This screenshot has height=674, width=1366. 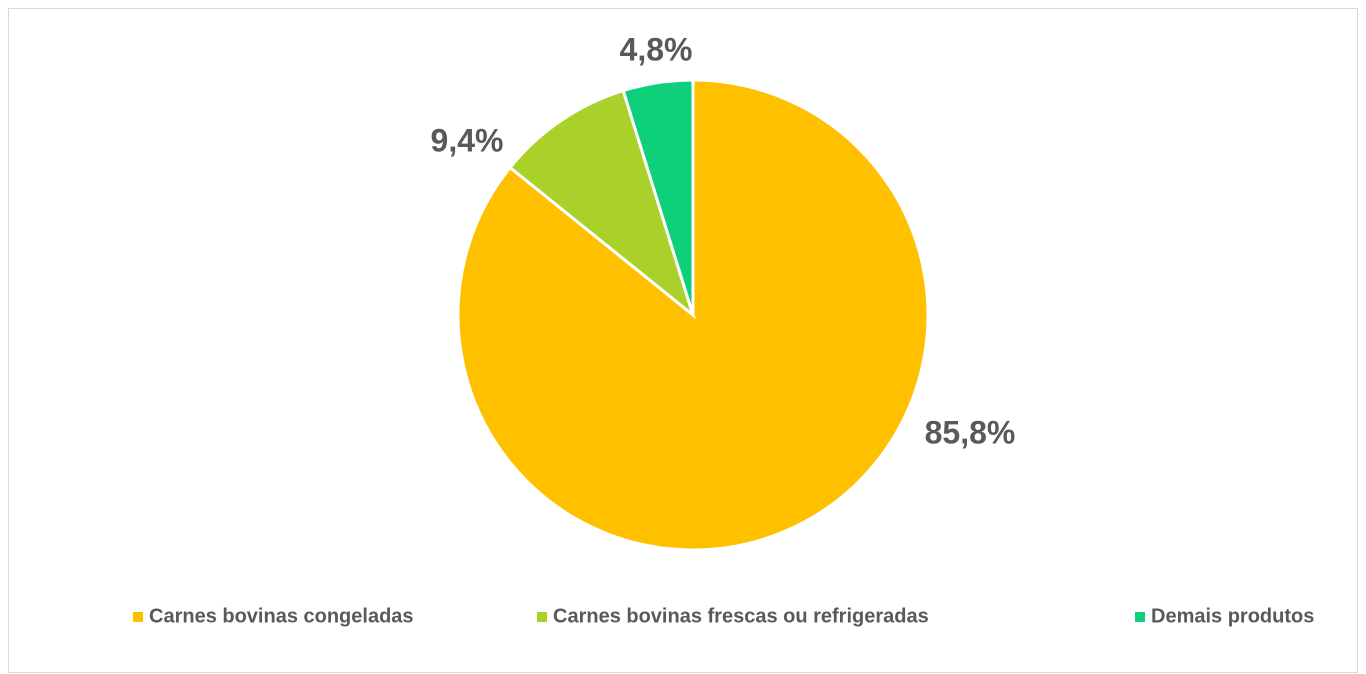 I want to click on legend-label: Carnes bovinas congeladas, so click(x=281, y=616).